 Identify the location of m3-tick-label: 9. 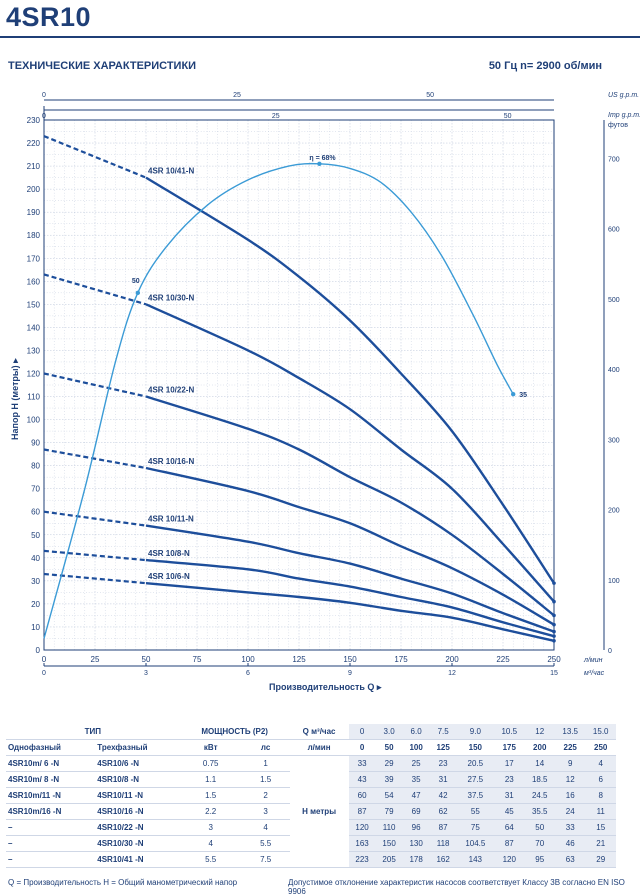
(350, 673).